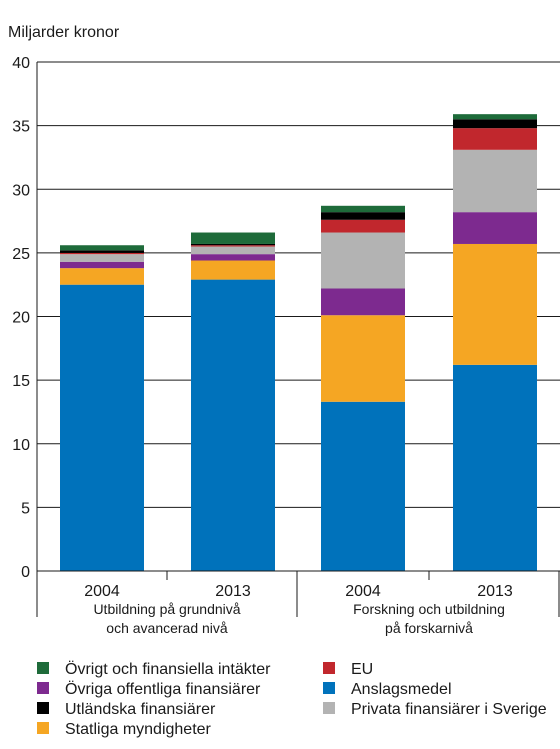 This screenshot has width=560, height=749. Describe the element at coordinates (21, 127) in the screenshot. I see `y-tick-label: 35` at that location.